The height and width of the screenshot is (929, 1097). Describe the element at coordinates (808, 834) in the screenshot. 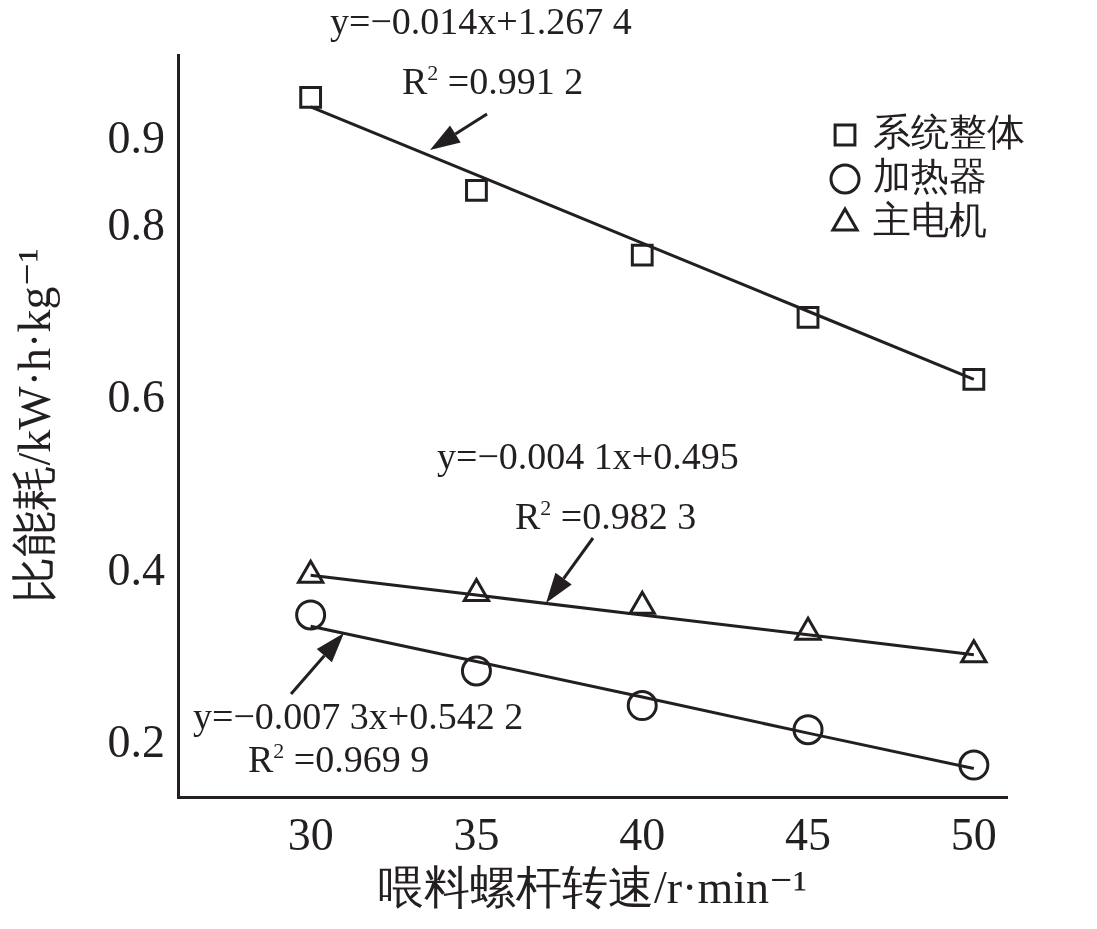

I see `x-tick-label: 45` at that location.